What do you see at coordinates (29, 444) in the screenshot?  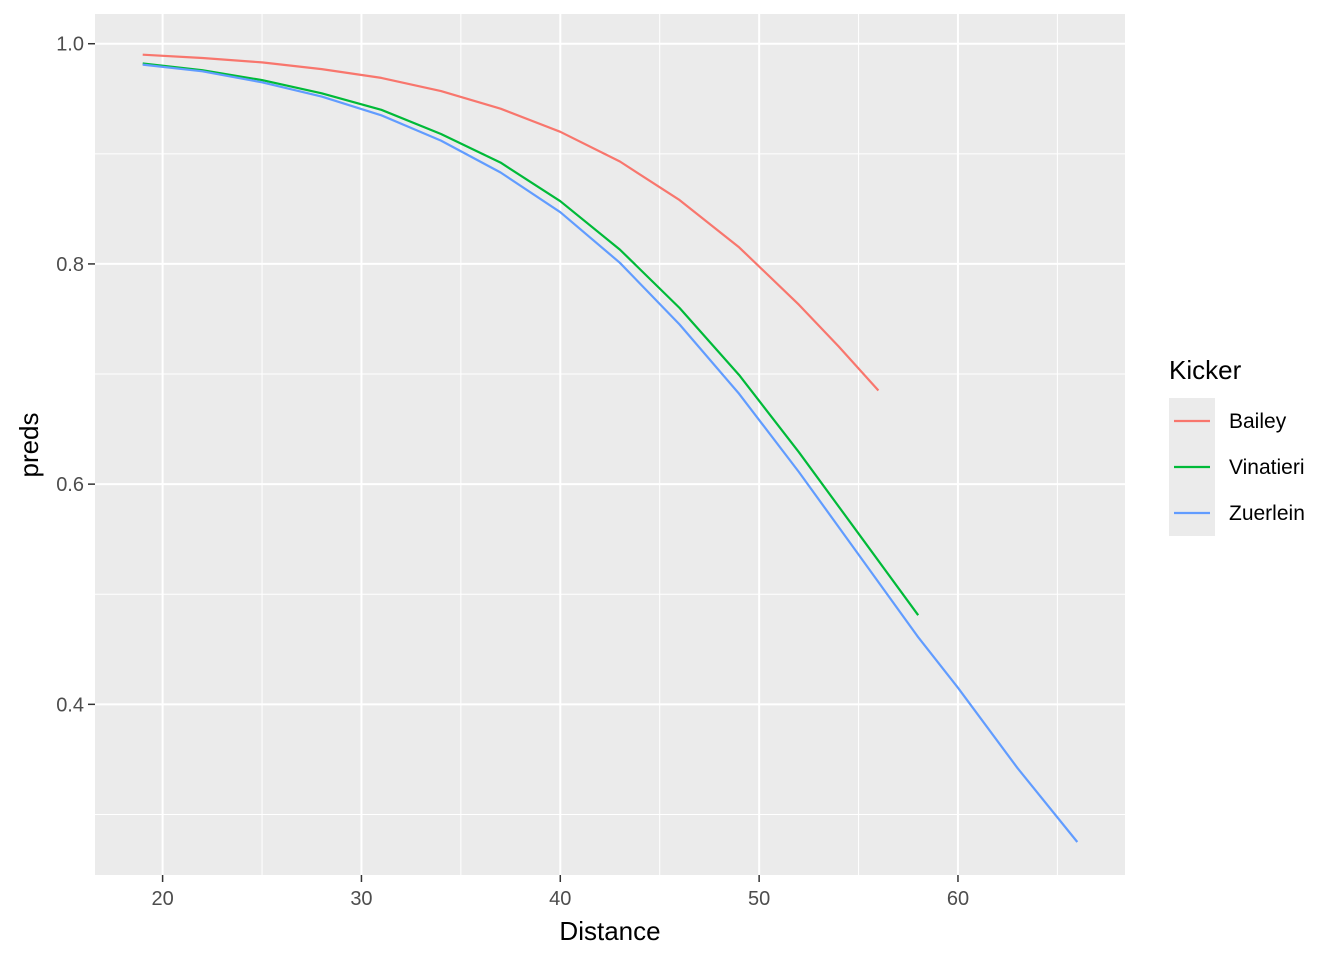 I see `y-axis-title: preds` at bounding box center [29, 444].